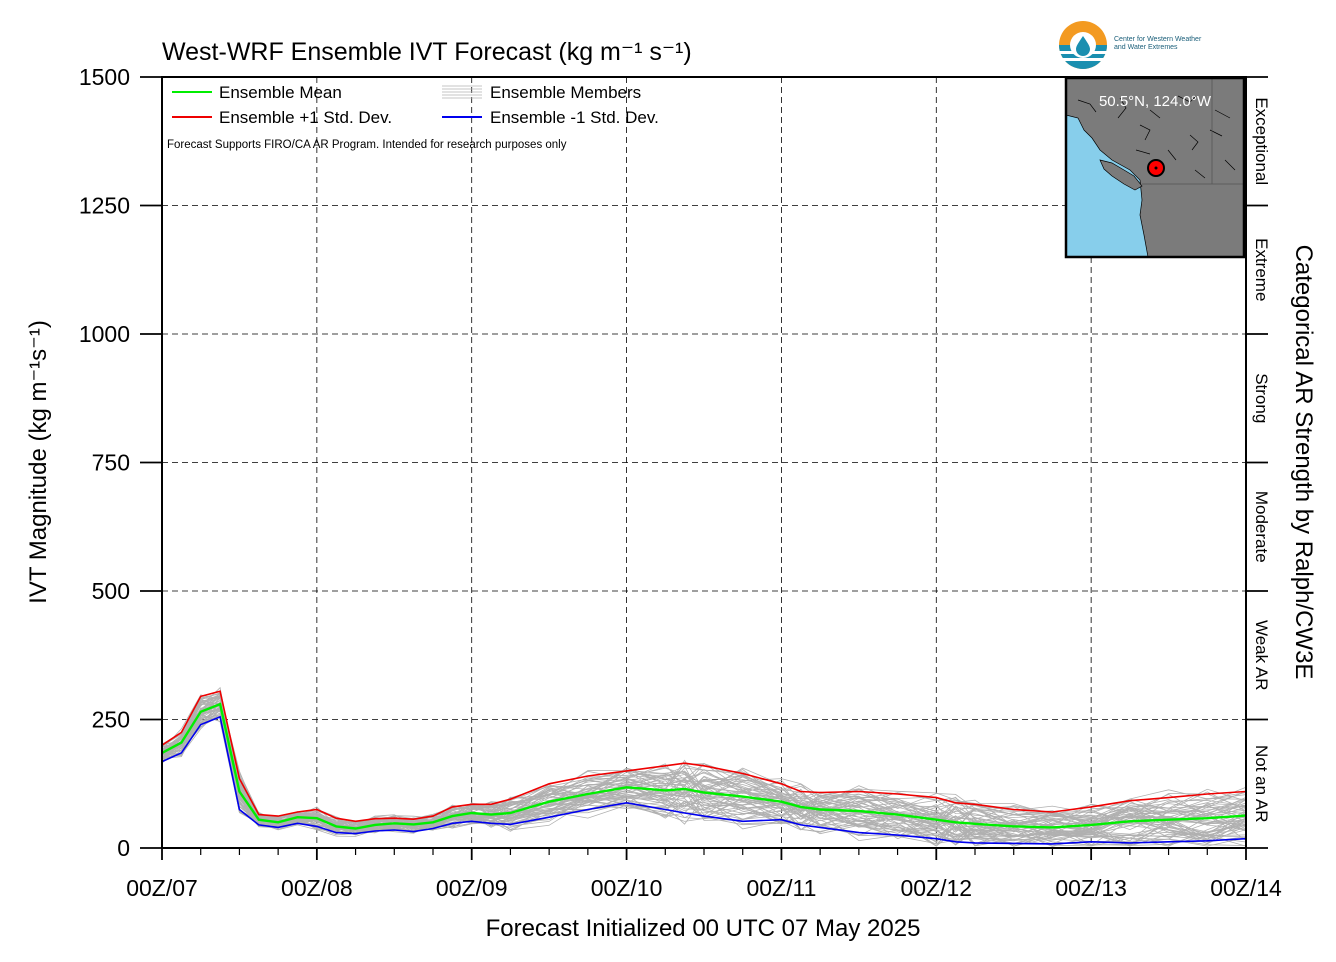  I want to click on ensemble-statistics, so click(704, 767).